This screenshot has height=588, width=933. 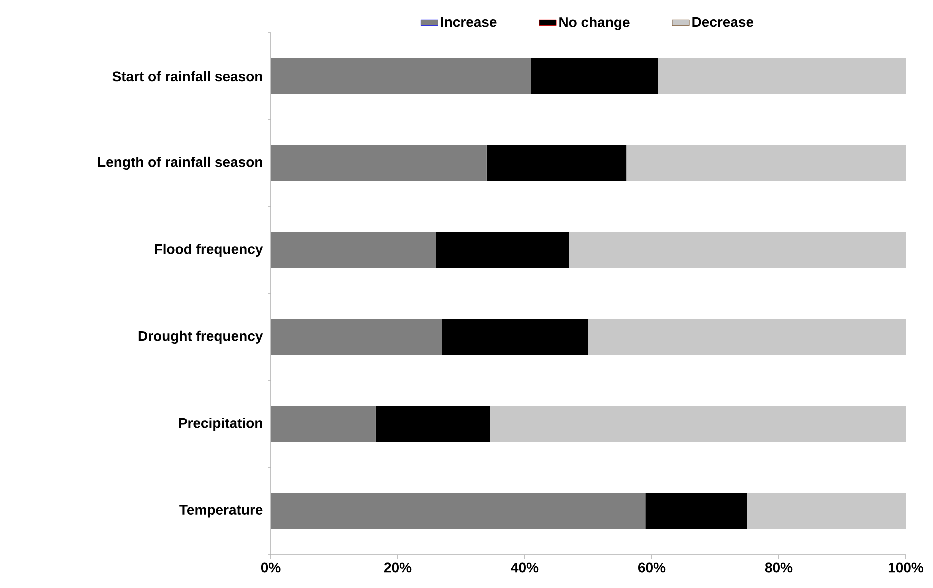 What do you see at coordinates (201, 337) in the screenshot?
I see `y-tick-label: Drought frequency` at bounding box center [201, 337].